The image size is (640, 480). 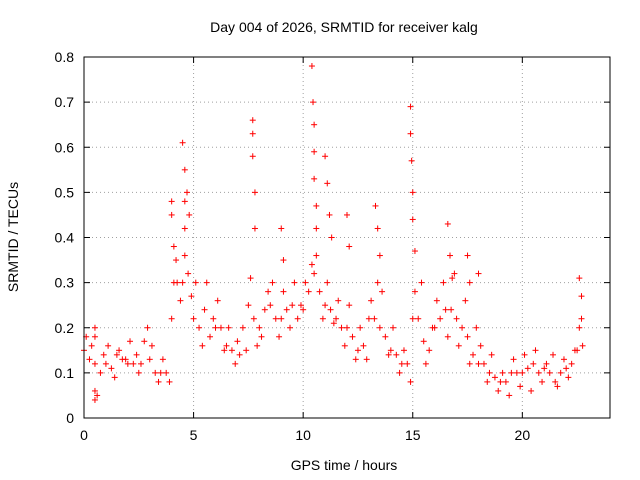 I want to click on y-tick-label: 0.1, so click(x=65, y=373).